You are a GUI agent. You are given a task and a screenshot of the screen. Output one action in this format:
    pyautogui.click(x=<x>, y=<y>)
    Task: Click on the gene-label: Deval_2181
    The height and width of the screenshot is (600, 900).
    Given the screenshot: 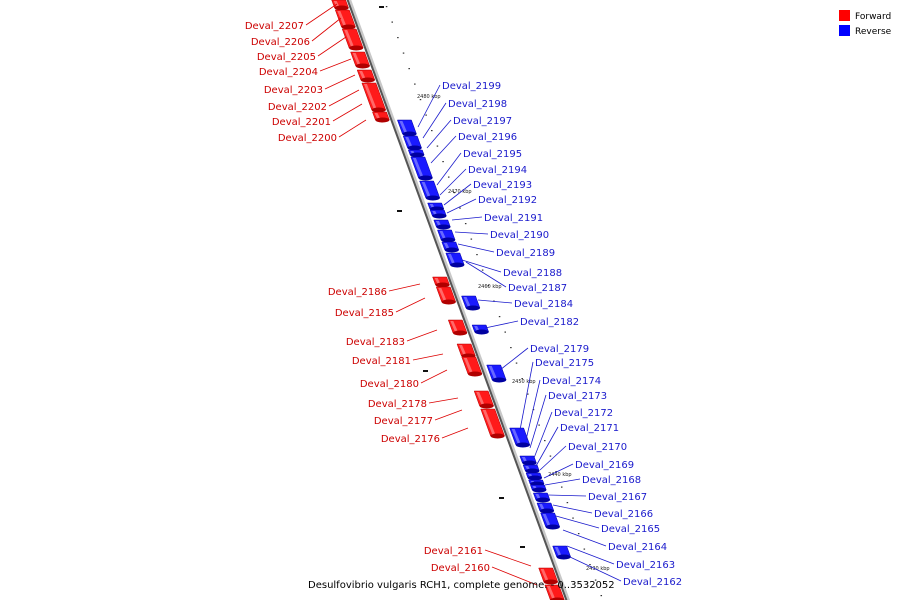 What is the action you would take?
    pyautogui.click(x=381, y=361)
    